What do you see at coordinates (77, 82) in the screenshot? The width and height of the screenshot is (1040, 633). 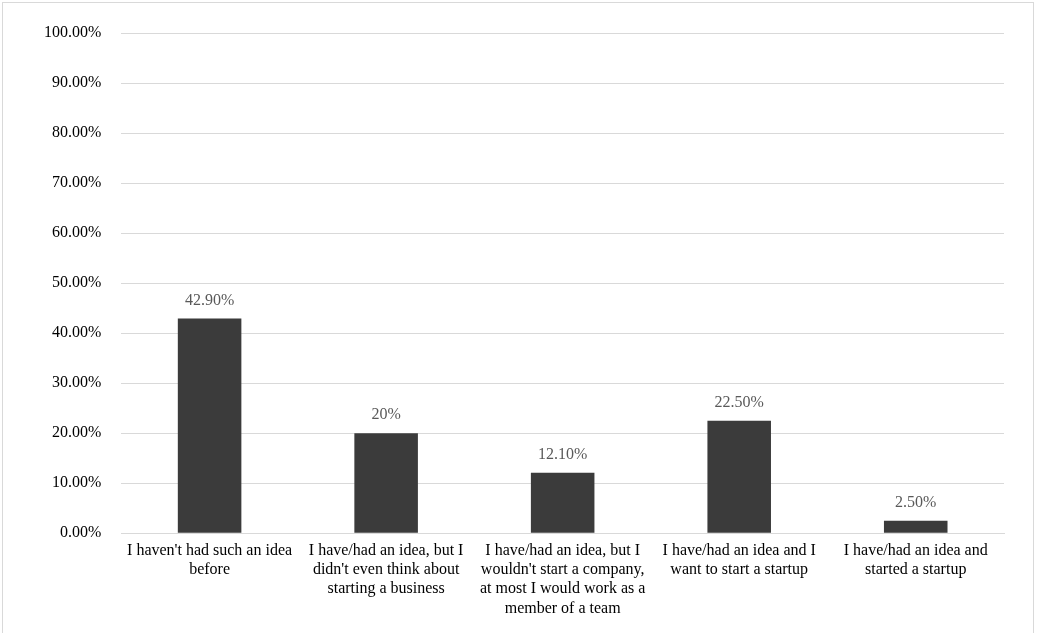 I see `y-tick-label: 90.00%` at bounding box center [77, 82].